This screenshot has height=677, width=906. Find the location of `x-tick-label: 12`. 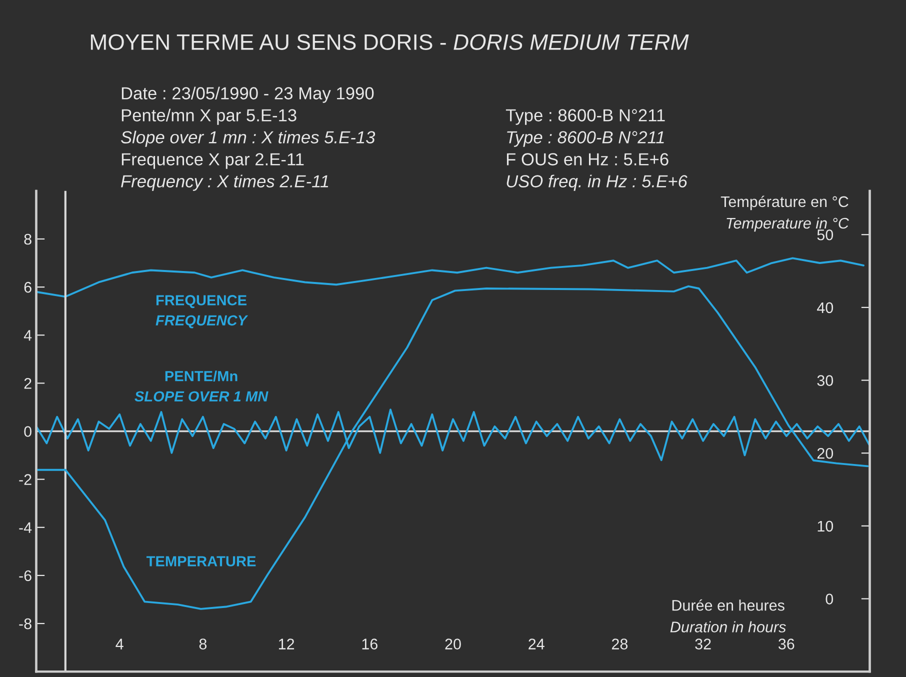

x-tick-label: 12 is located at coordinates (286, 644).